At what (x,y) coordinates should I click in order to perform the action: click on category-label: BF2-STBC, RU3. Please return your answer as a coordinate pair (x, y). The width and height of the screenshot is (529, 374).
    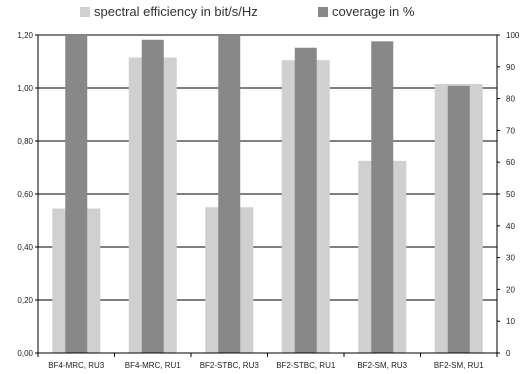
    Looking at the image, I should click on (230, 365).